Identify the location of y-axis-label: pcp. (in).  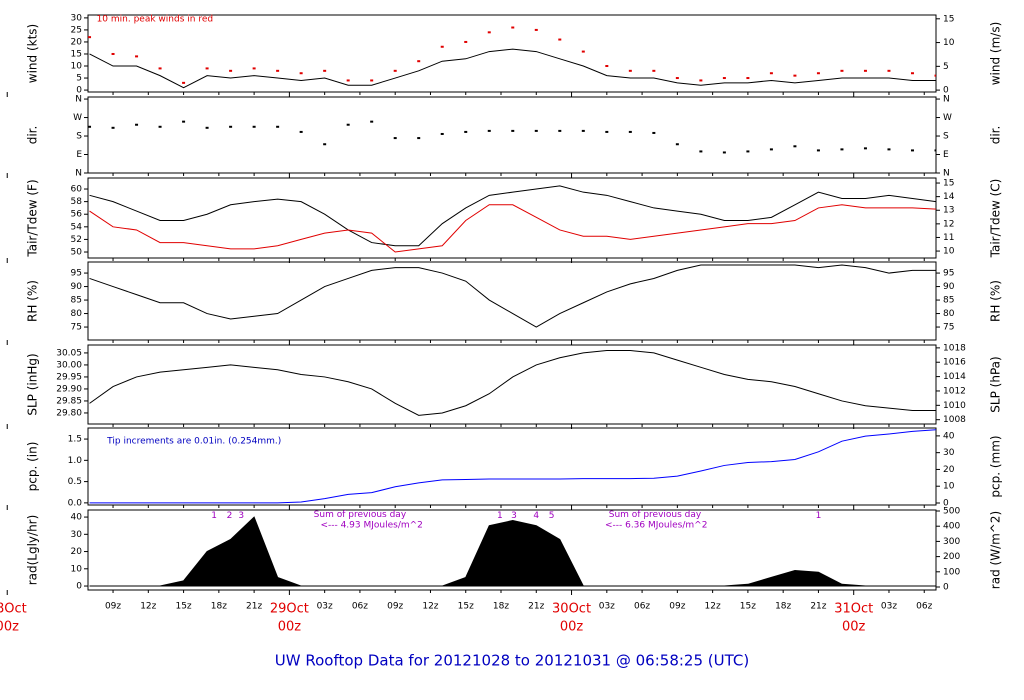
(33, 467).